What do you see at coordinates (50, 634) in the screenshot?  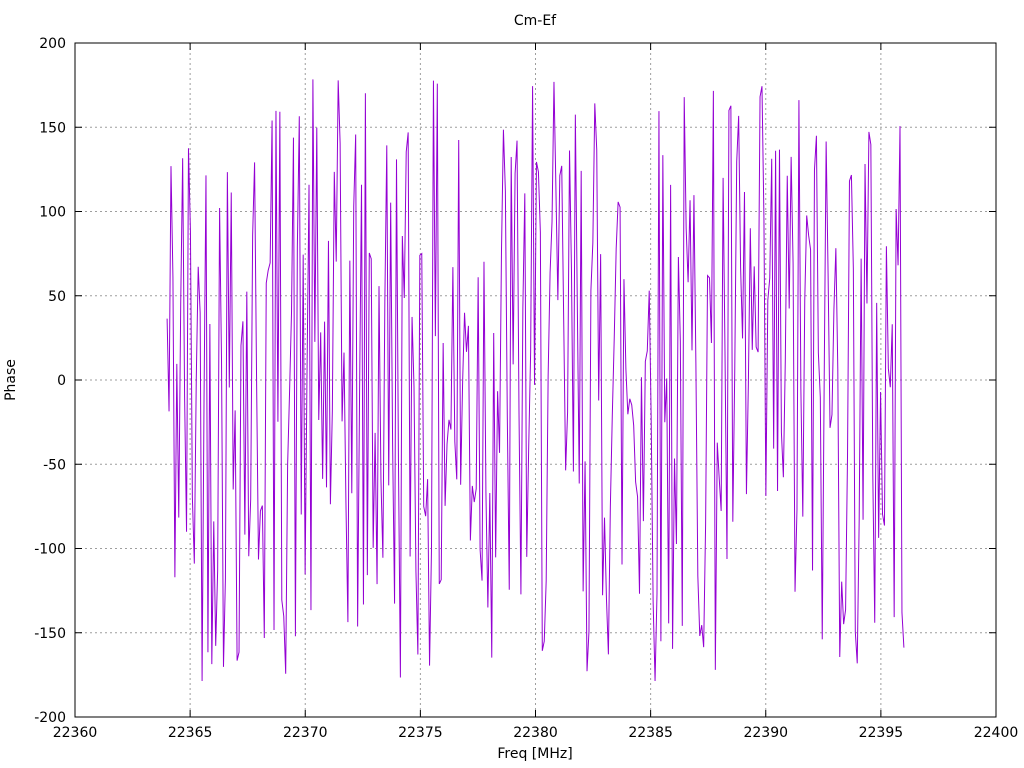 I see `y-tick-label: -150` at bounding box center [50, 634].